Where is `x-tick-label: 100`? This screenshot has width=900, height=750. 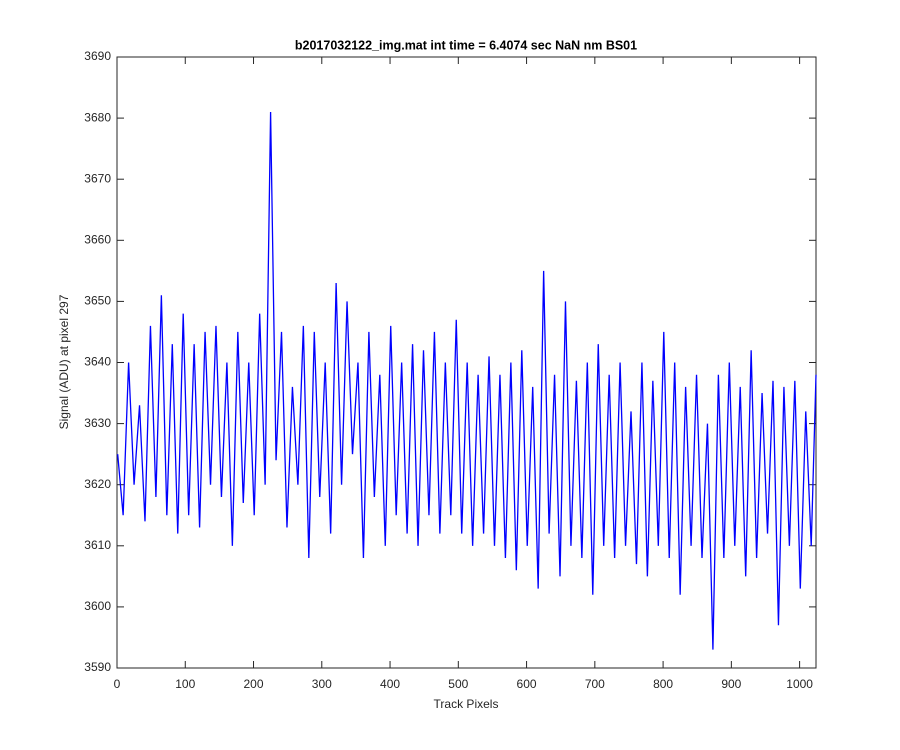
x-tick-label: 100 is located at coordinates (185, 684).